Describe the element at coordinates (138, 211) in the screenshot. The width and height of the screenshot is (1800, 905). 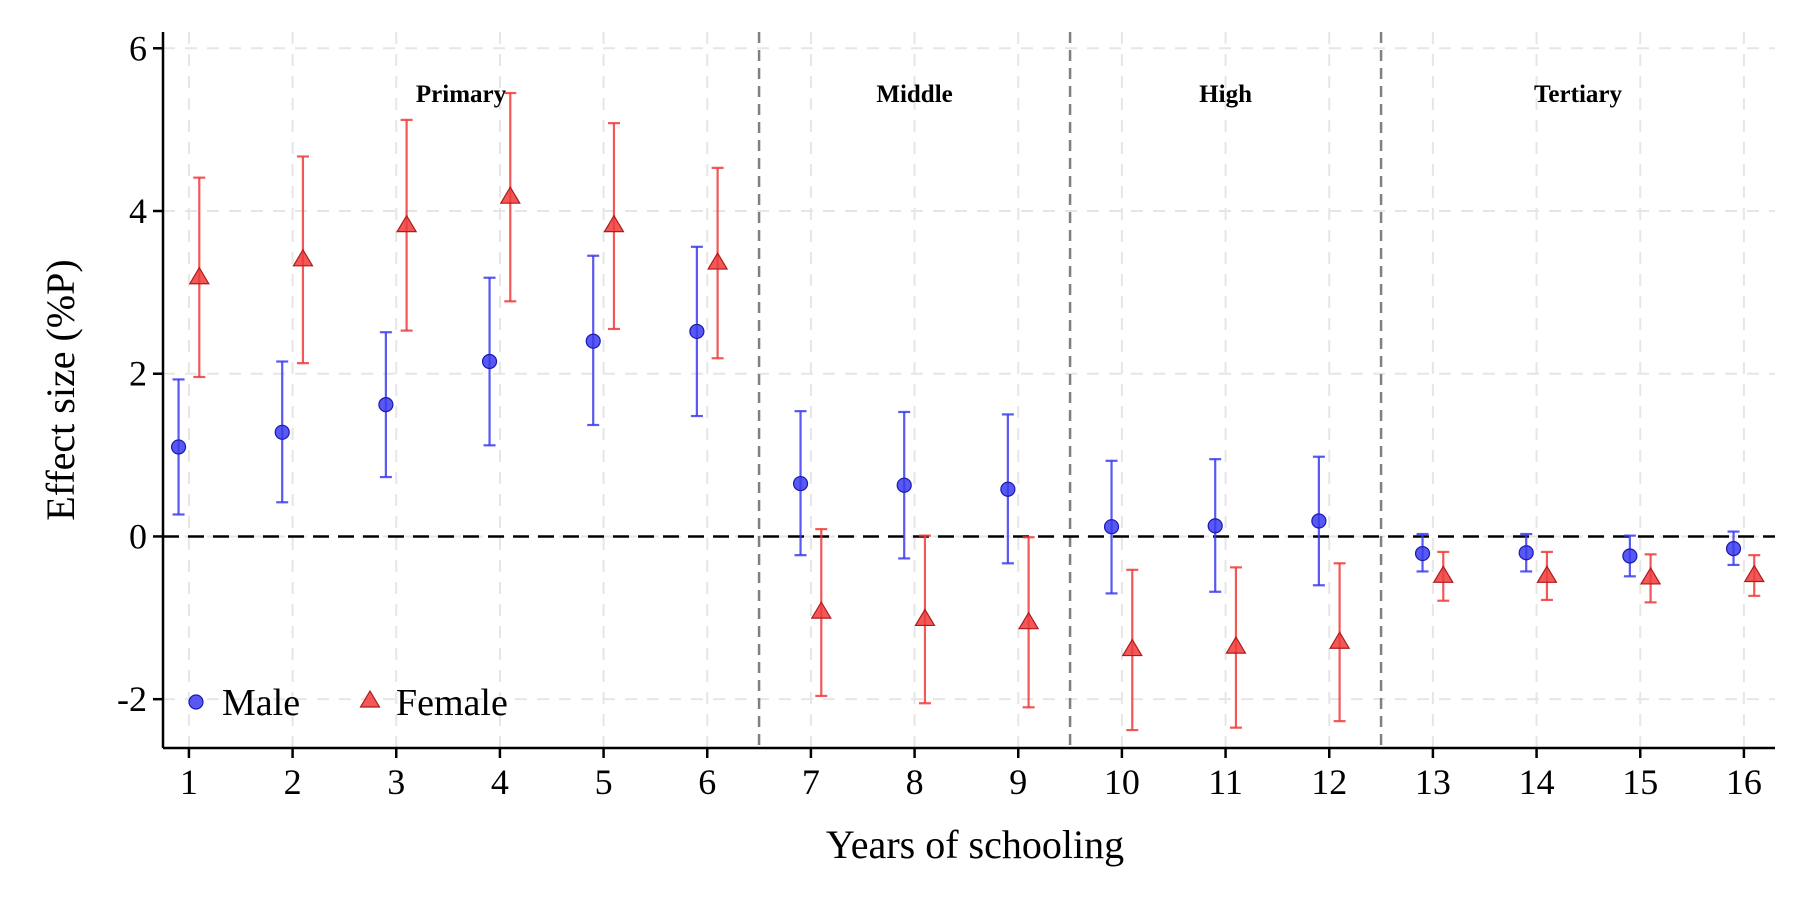
I see `y-tick-label: 4` at that location.